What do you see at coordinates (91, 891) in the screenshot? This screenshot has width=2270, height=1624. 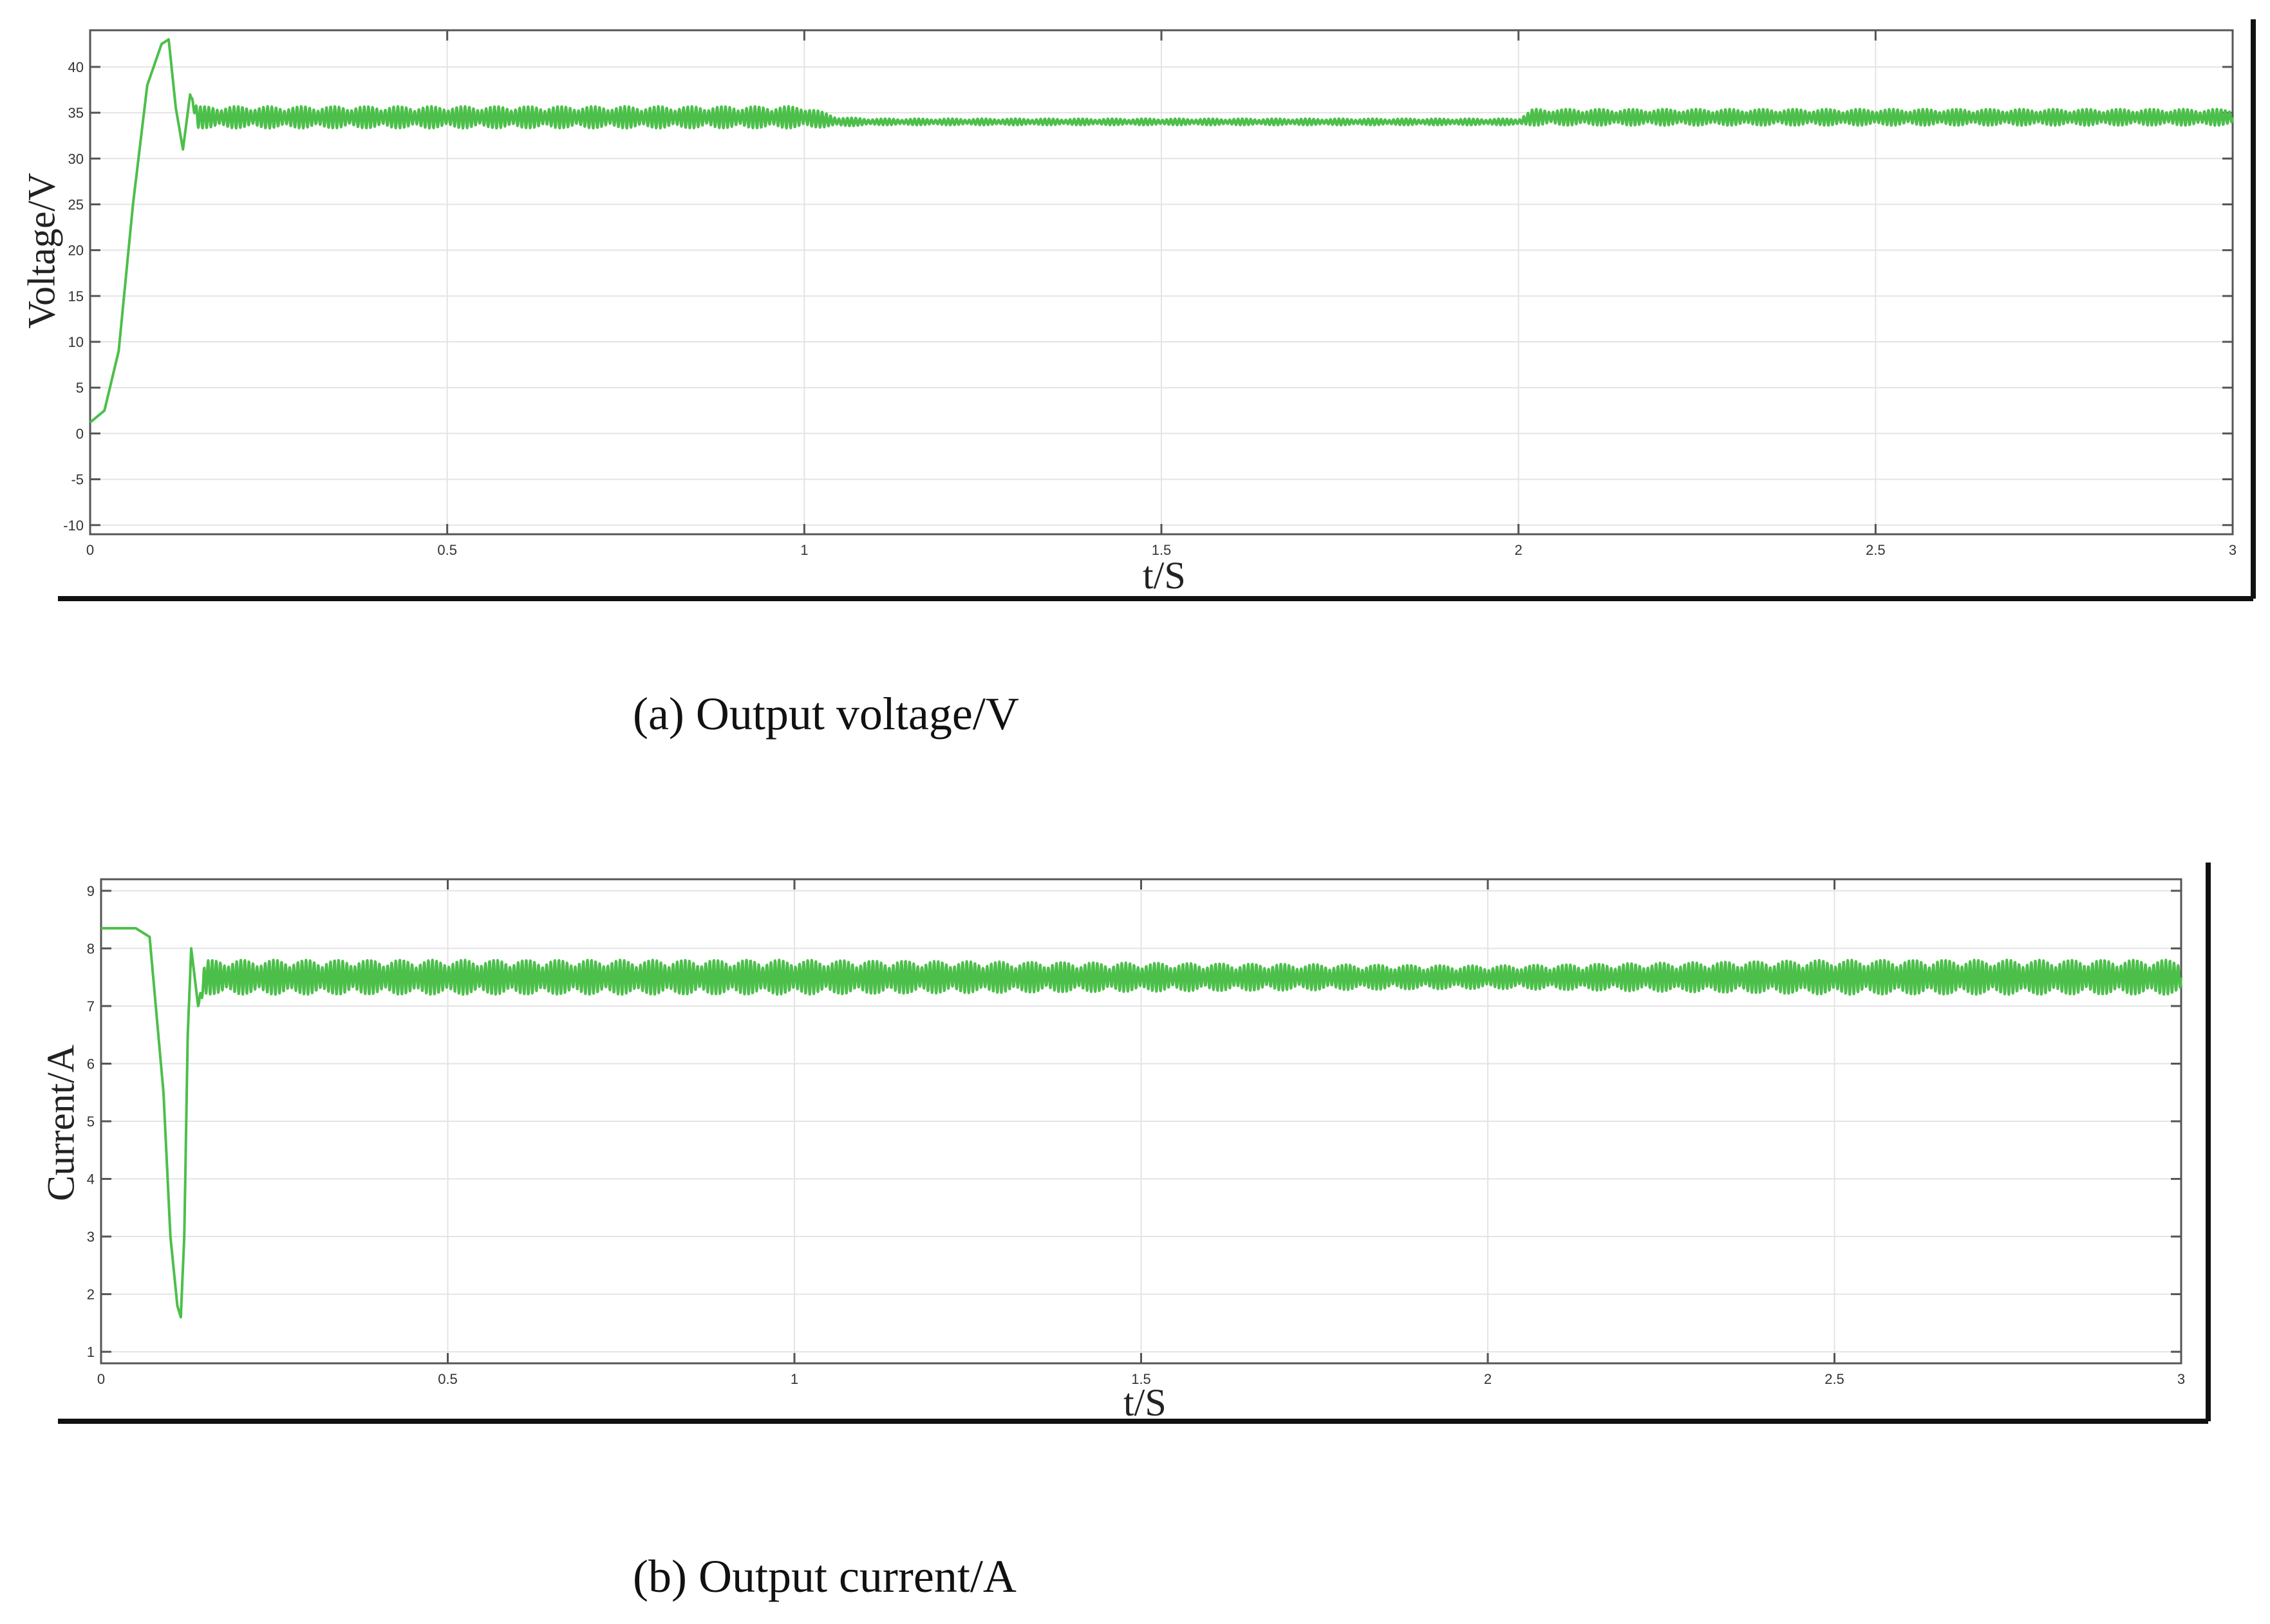 I see `current-ytick-label: 9` at bounding box center [91, 891].